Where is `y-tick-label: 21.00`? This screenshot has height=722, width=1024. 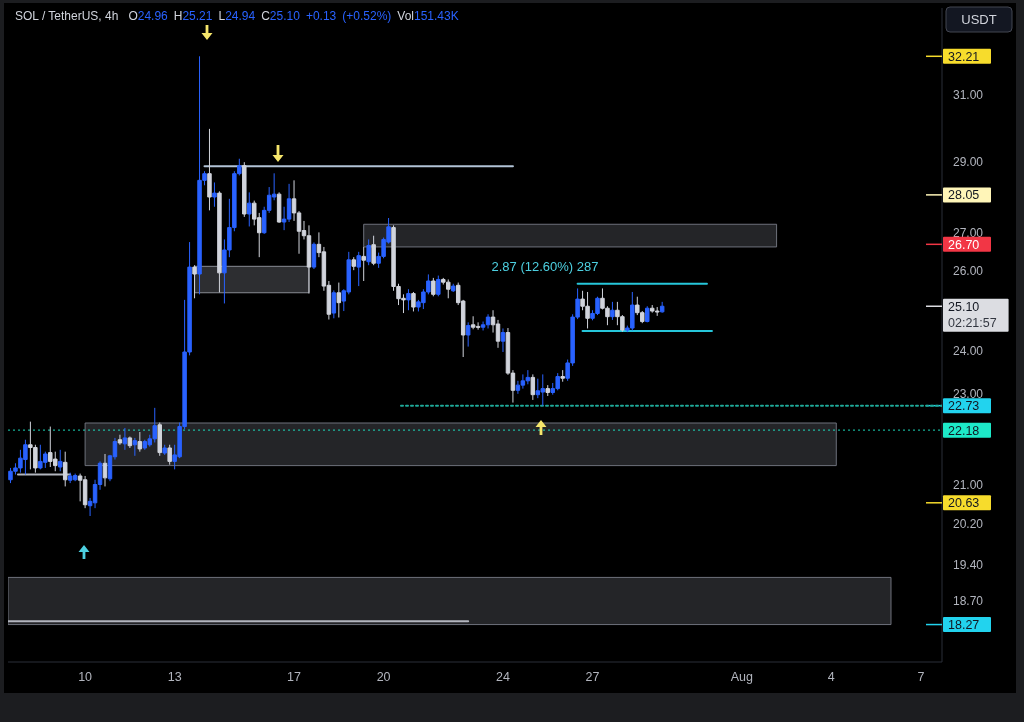 y-tick-label: 21.00 is located at coordinates (968, 485).